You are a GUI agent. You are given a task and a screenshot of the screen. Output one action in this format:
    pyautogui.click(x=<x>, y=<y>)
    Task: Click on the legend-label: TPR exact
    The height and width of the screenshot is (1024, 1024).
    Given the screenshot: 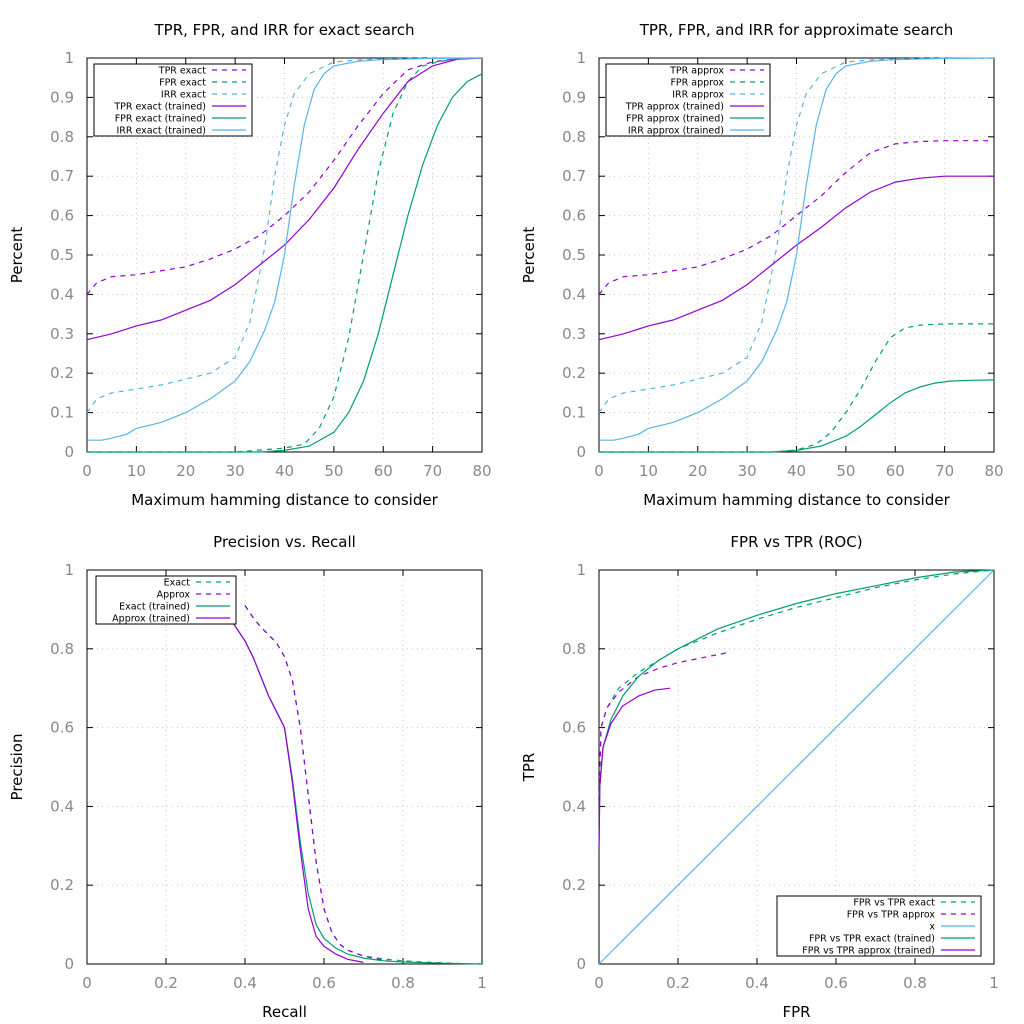 What is the action you would take?
    pyautogui.click(x=182, y=71)
    